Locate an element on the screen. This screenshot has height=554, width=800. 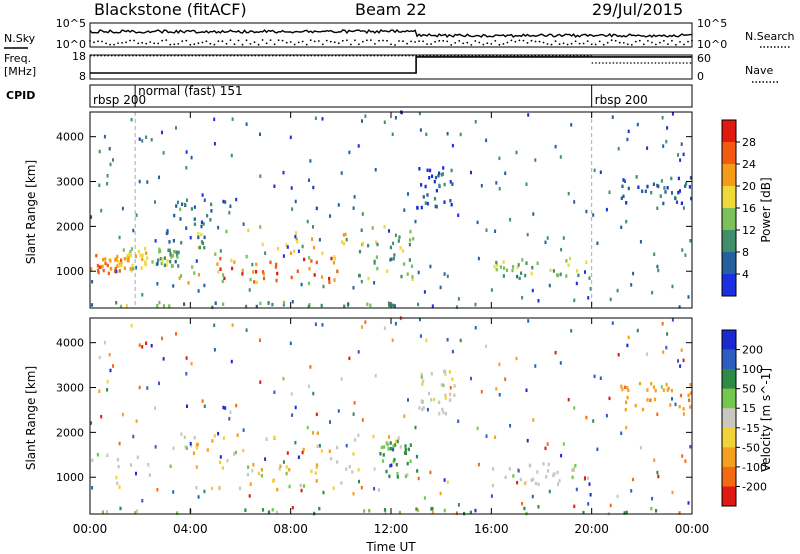
ytick-label: 1000 is located at coordinates (70, 271).